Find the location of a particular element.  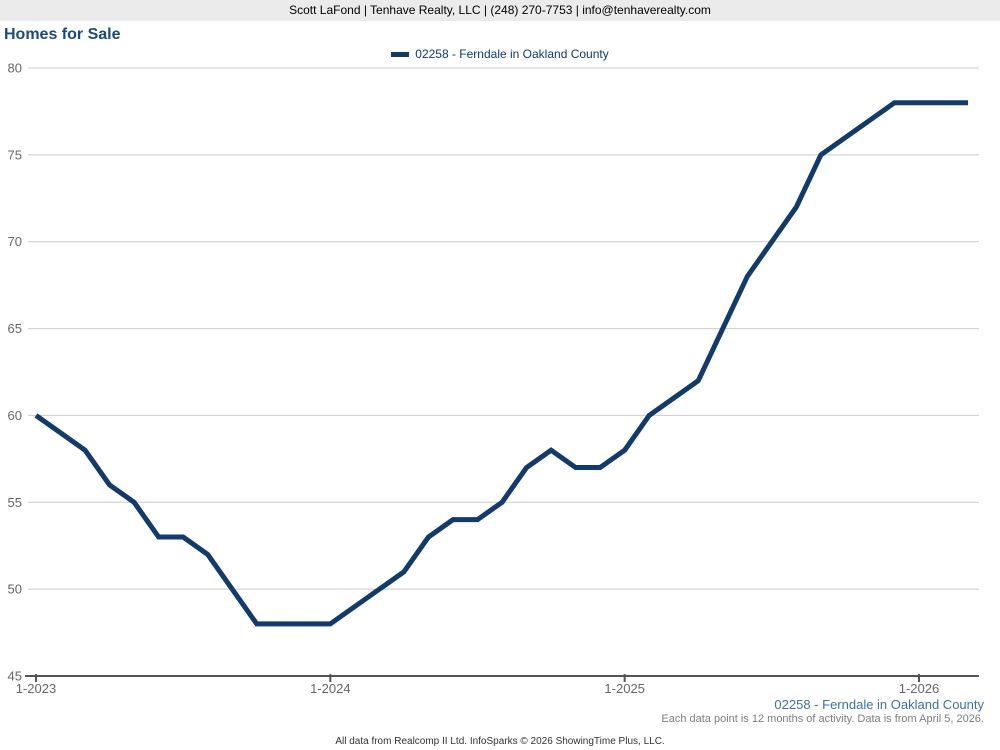

x-axis-line is located at coordinates (502, 676).